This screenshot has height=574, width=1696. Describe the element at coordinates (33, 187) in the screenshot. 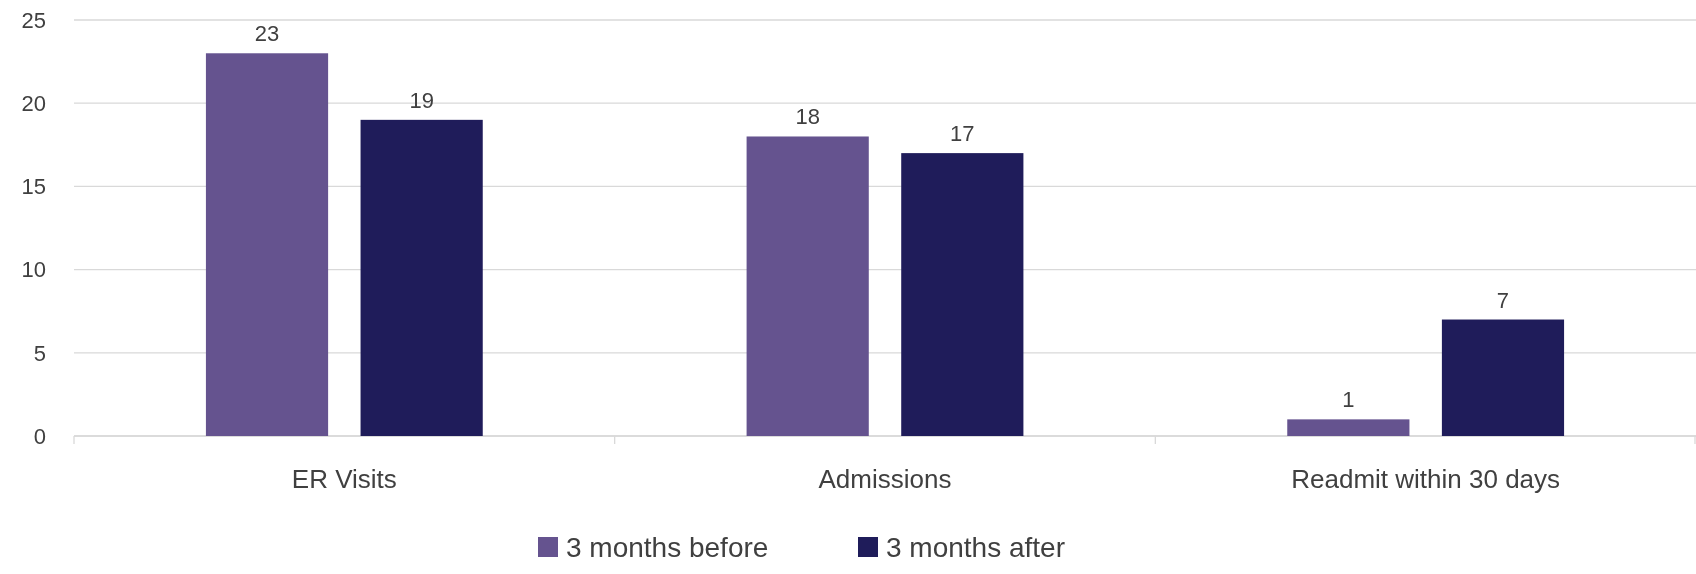

I see `y-tick-label: 15` at that location.